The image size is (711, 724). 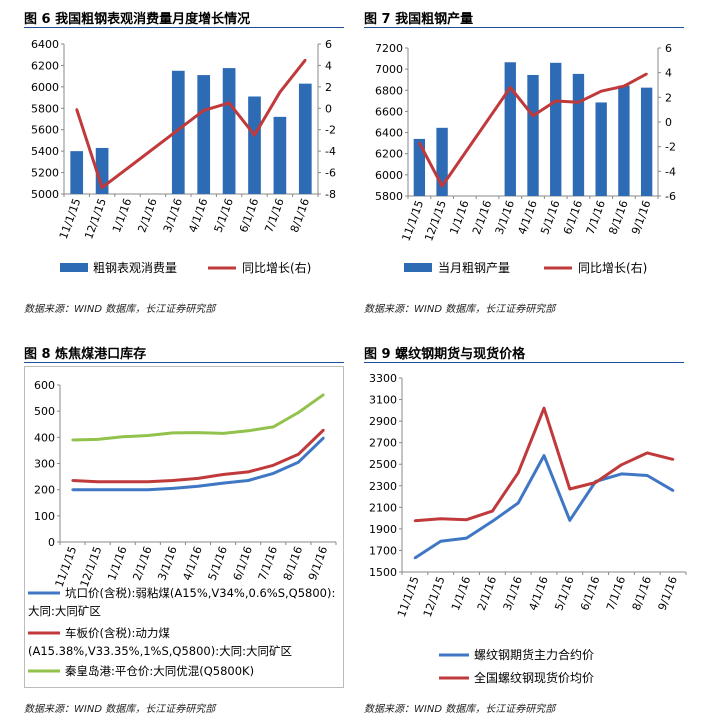 I want to click on fig6-y-tick-label: 5600, so click(x=45, y=130).